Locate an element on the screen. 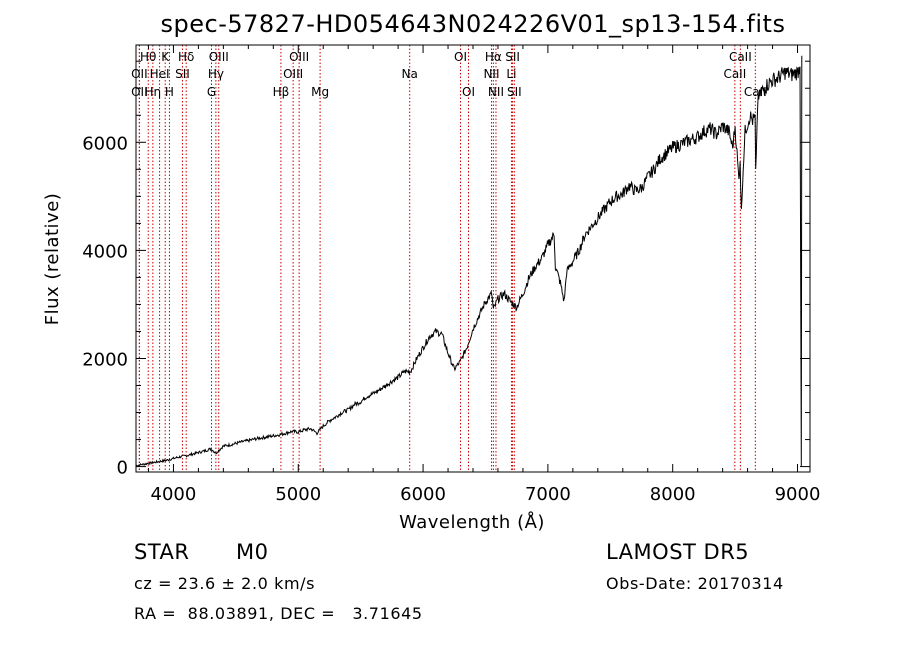 The height and width of the screenshot is (649, 900). x-tick-label: 5000 is located at coordinates (298, 494).